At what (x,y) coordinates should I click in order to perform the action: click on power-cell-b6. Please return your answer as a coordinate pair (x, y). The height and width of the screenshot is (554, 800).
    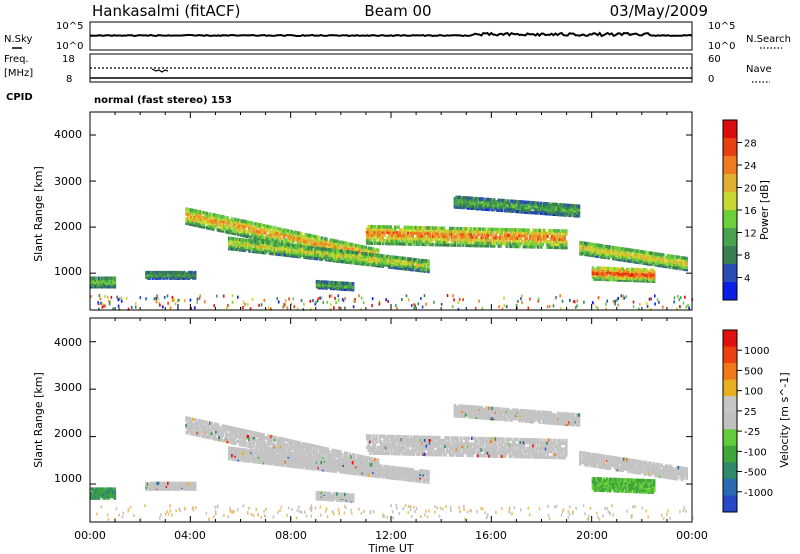
    Looking at the image, I should click on (107, 278).